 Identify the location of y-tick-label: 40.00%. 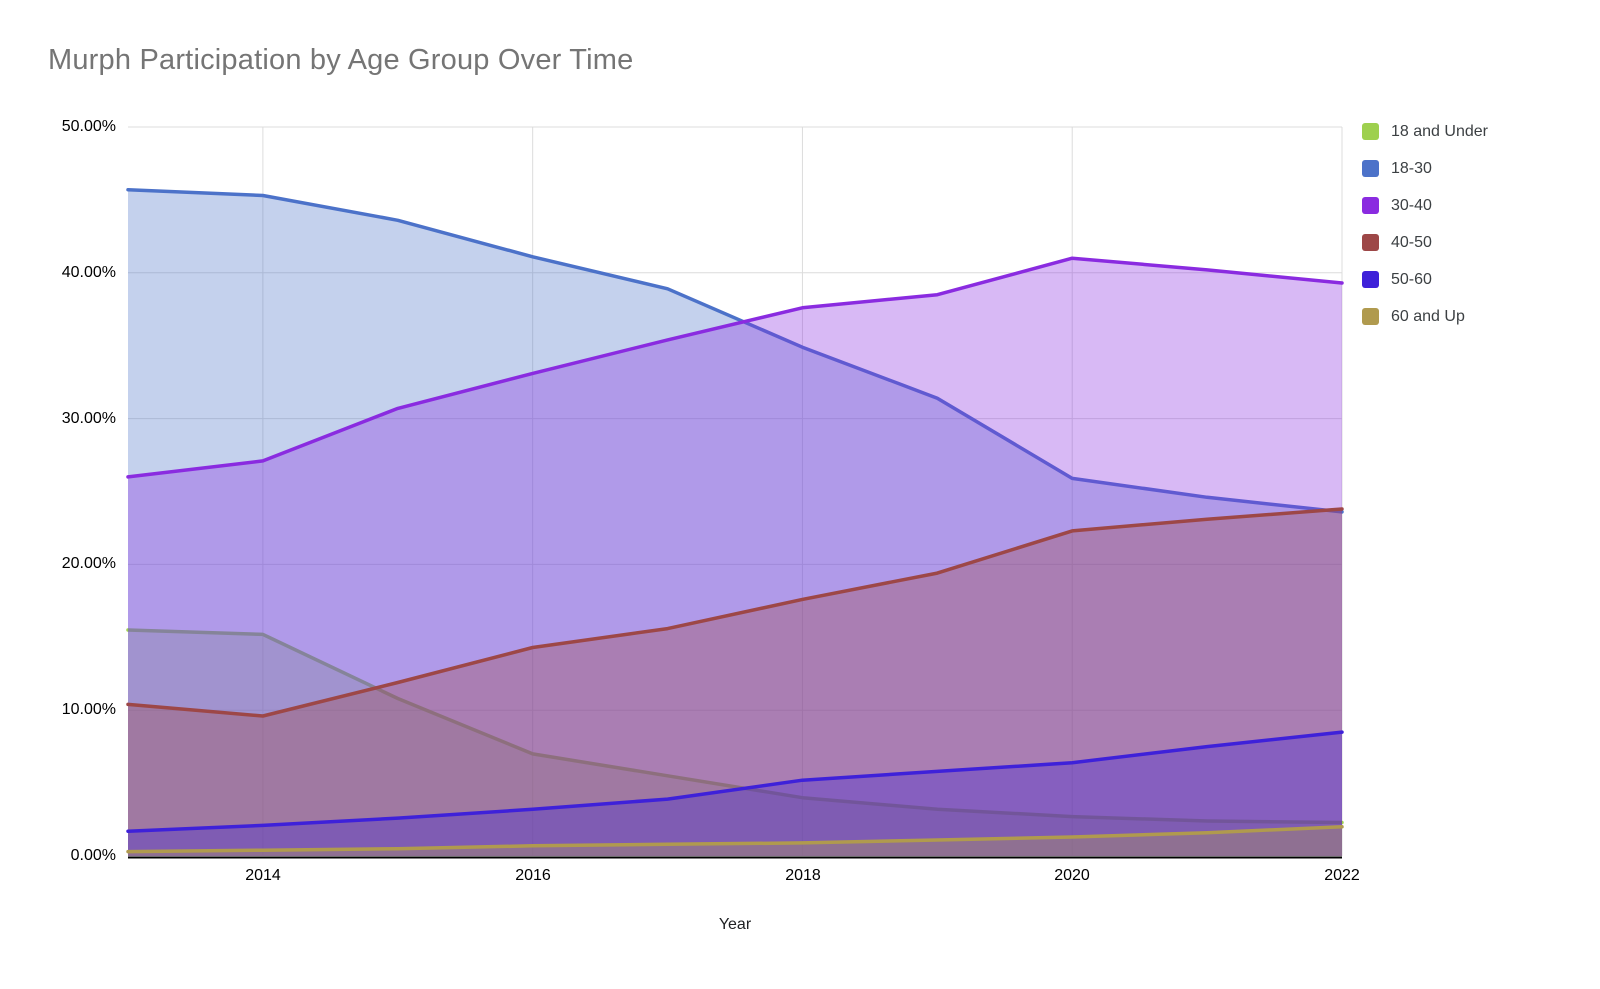
(88, 272).